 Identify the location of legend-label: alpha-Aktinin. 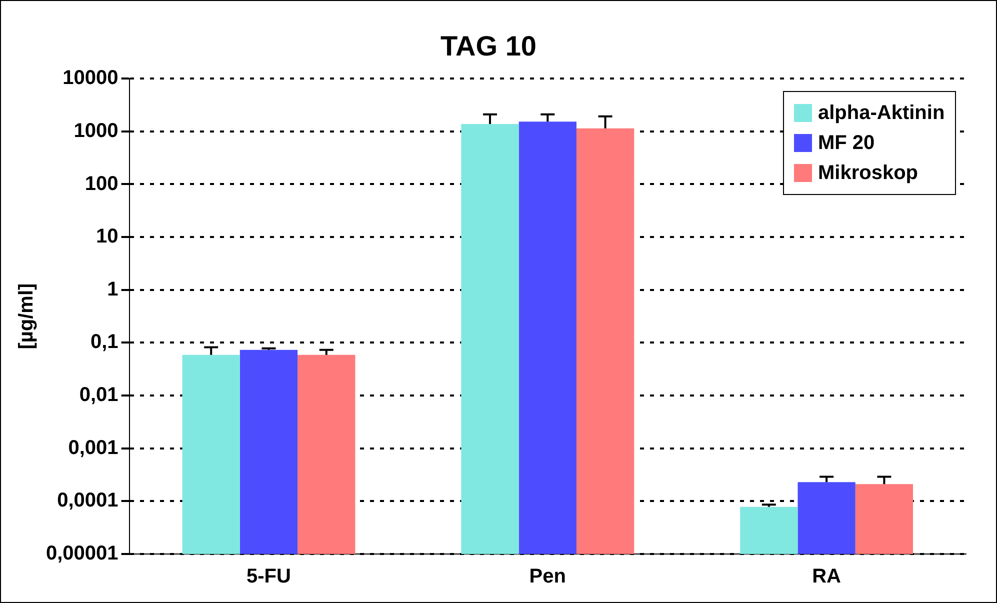
(881, 113).